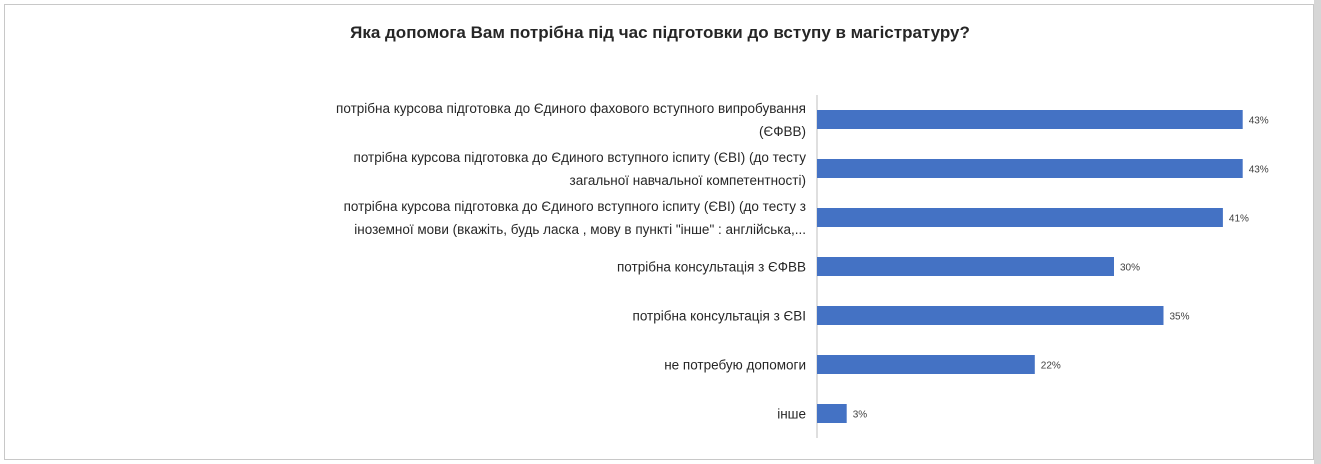 The width and height of the screenshot is (1321, 464). Describe the element at coordinates (1259, 121) in the screenshot. I see `value-label-0: 43%` at that location.